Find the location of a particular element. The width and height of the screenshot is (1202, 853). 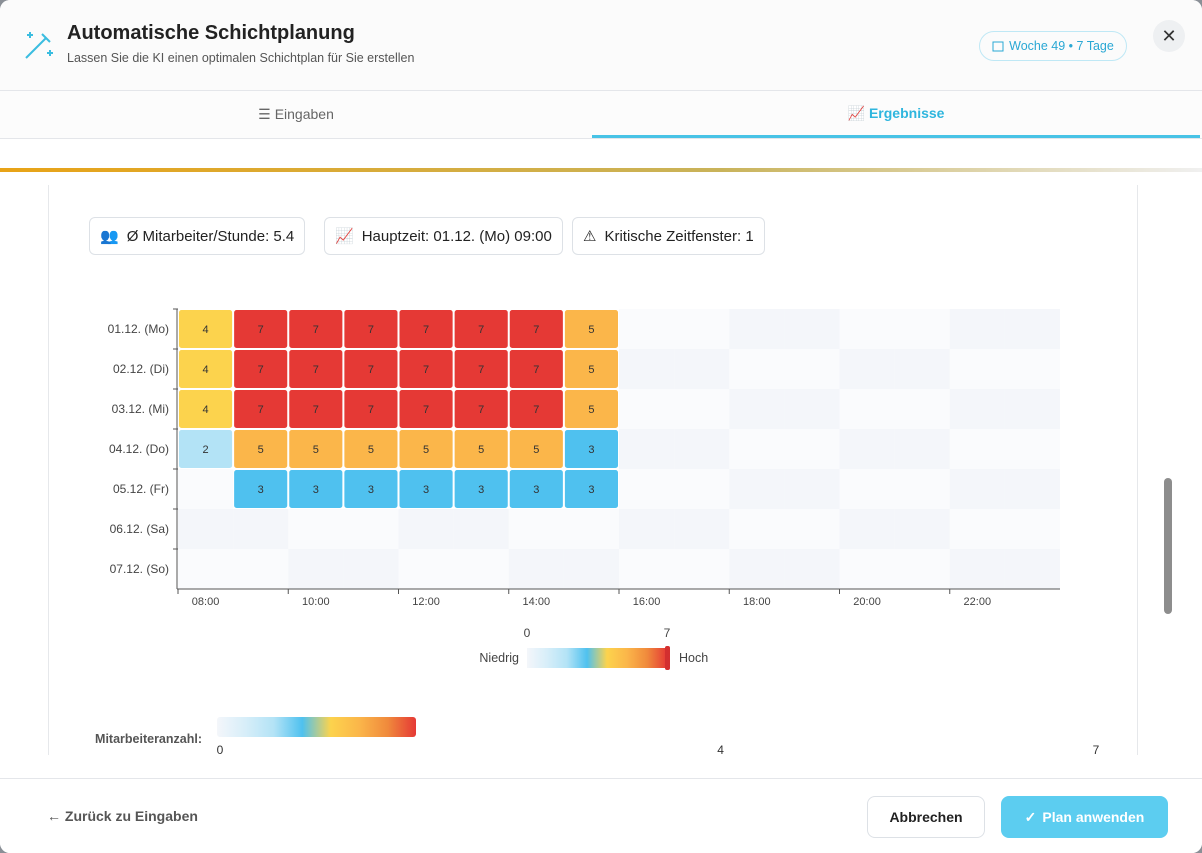

row-label: 05.12. (Fr) is located at coordinates (141, 489).